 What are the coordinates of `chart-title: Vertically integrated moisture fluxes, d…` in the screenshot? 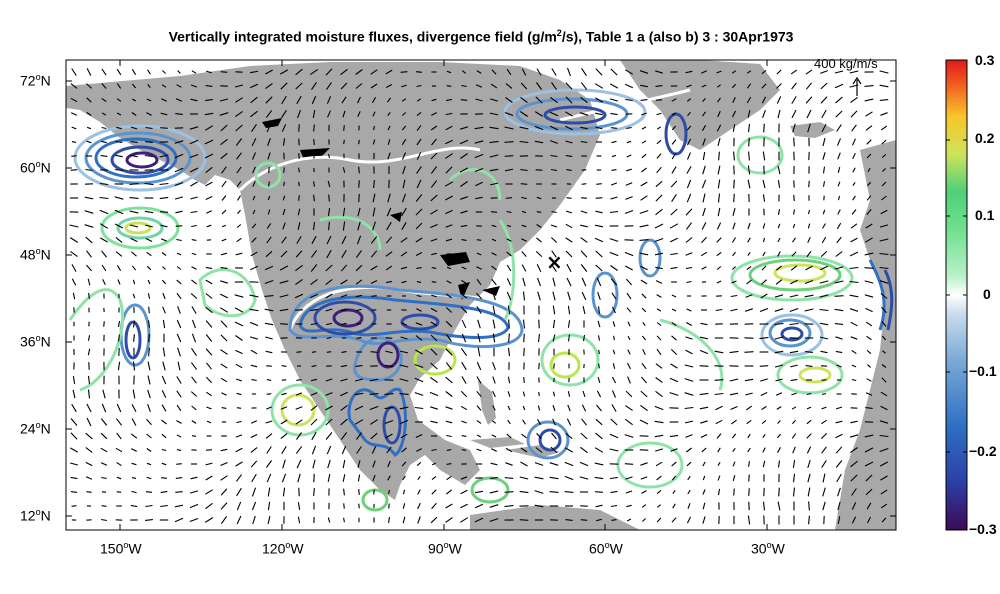 It's located at (481, 36).